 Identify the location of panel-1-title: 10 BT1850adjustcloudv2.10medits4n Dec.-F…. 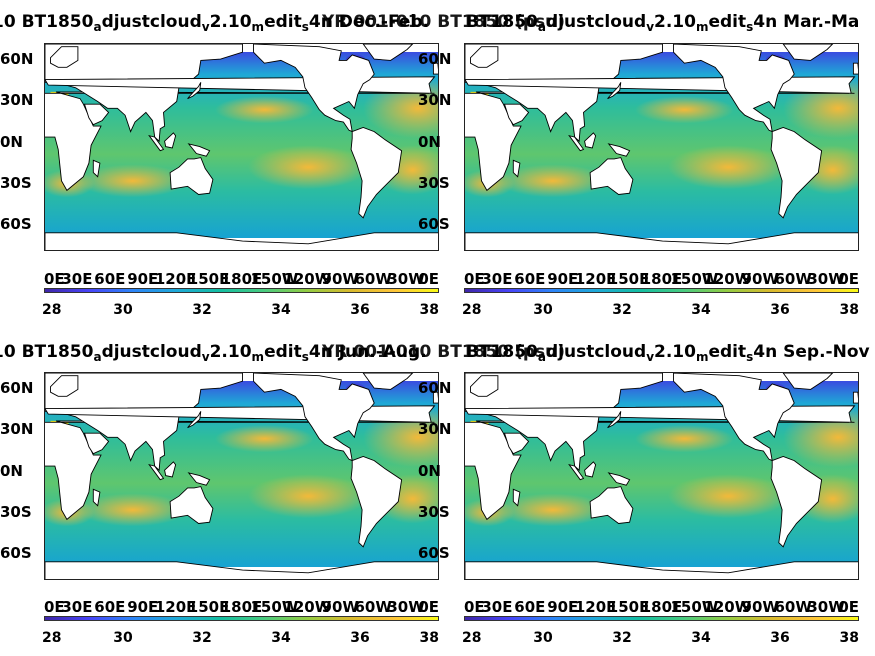
(214, 24).